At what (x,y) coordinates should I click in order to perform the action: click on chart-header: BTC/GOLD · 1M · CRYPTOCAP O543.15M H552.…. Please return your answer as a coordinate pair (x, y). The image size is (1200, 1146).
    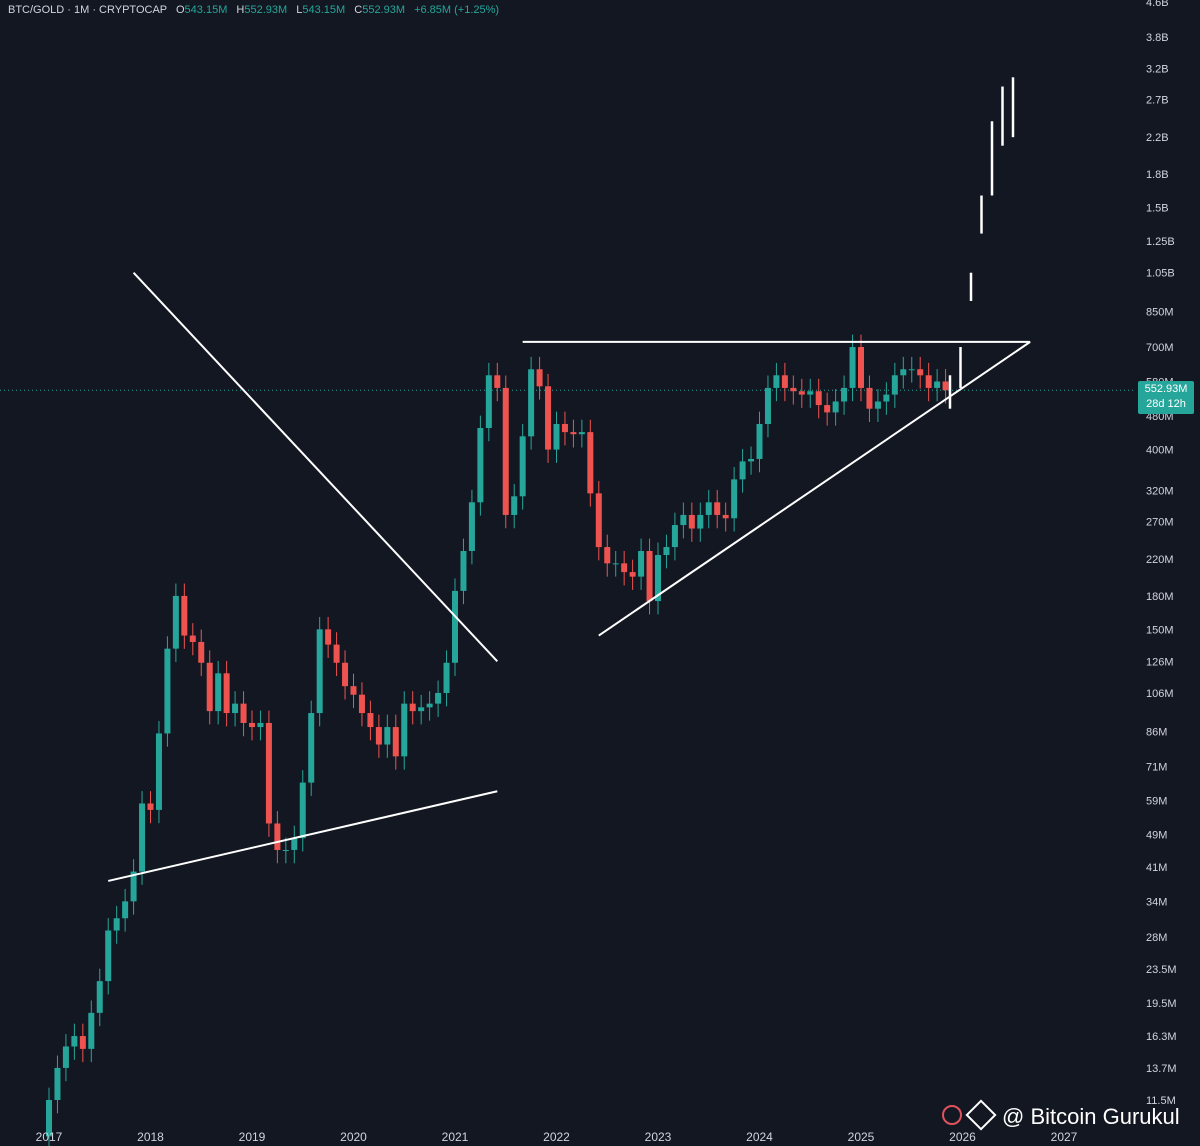
    Looking at the image, I should click on (253, 10).